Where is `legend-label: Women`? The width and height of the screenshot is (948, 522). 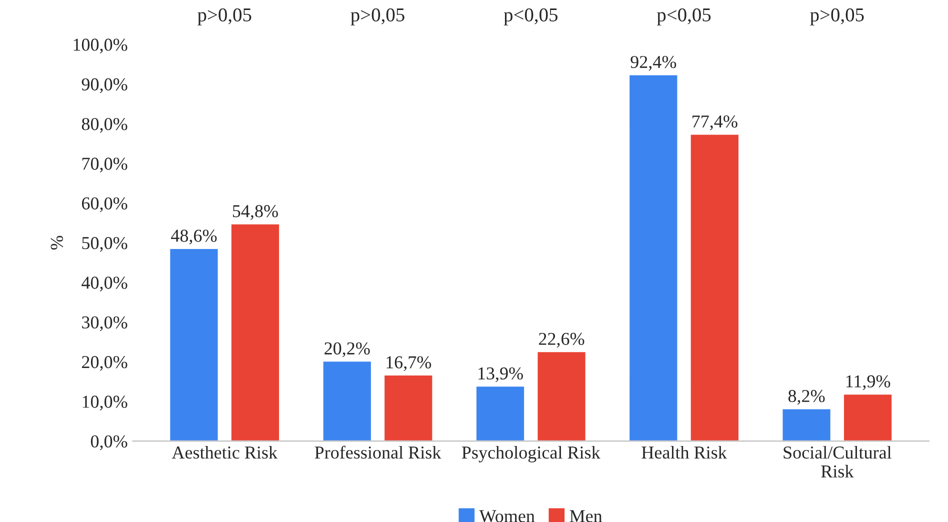
legend-label: Women is located at coordinates (507, 516).